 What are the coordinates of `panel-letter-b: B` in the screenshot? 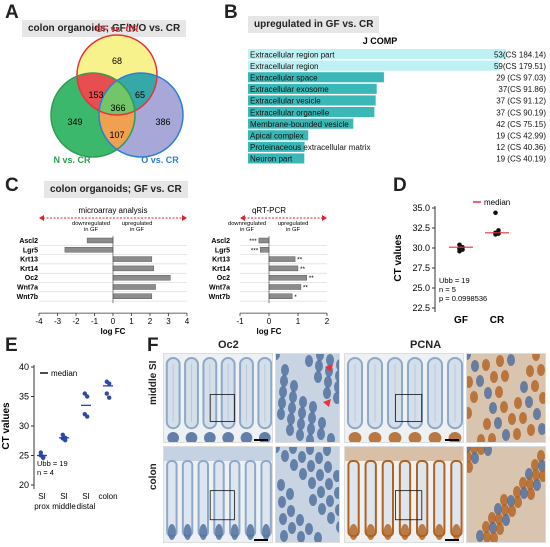 It's located at (231, 12).